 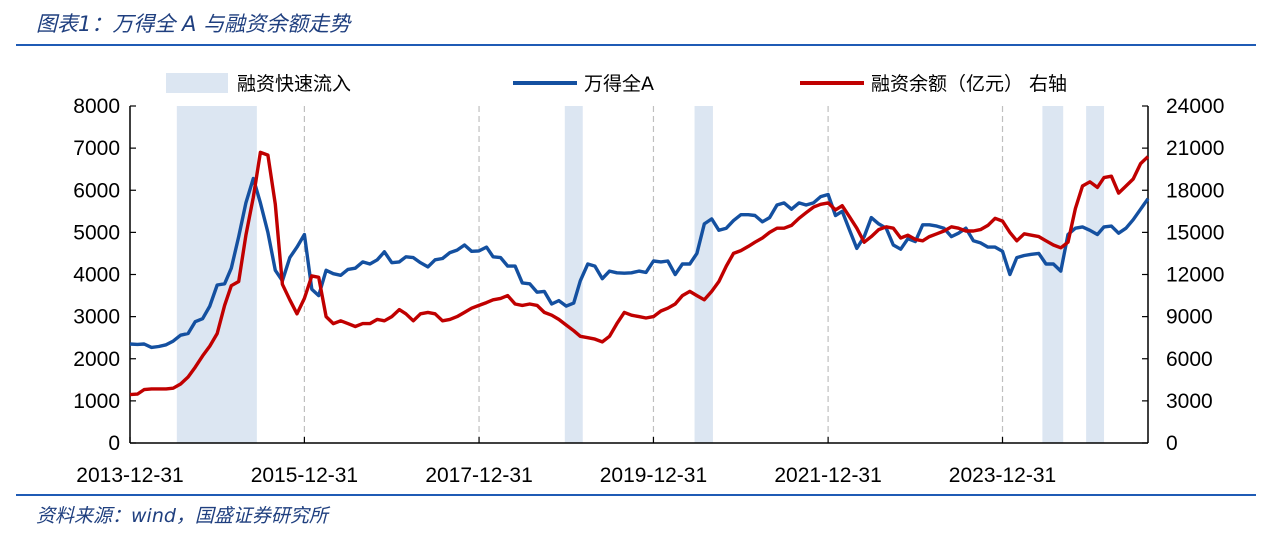 I want to click on y-right-tick-label-8: 24000, so click(x=1195, y=106).